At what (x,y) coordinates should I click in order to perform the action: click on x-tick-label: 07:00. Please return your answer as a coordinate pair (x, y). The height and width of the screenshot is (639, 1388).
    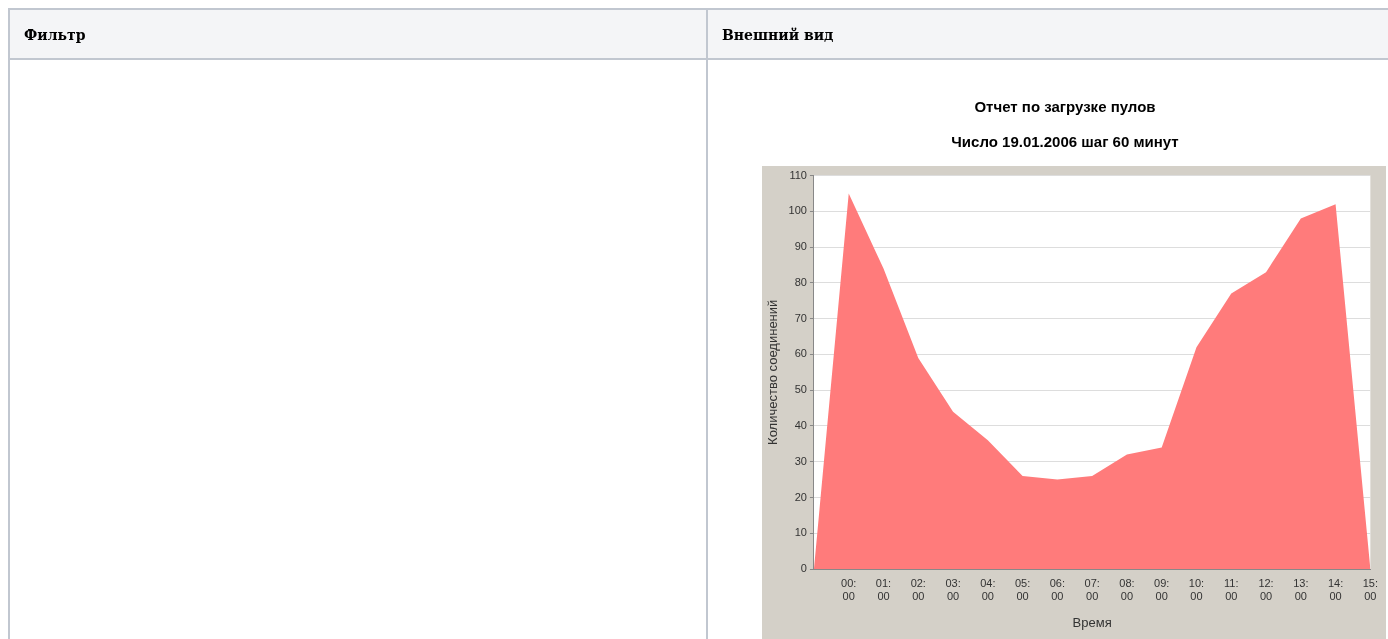
    Looking at the image, I should click on (1092, 589).